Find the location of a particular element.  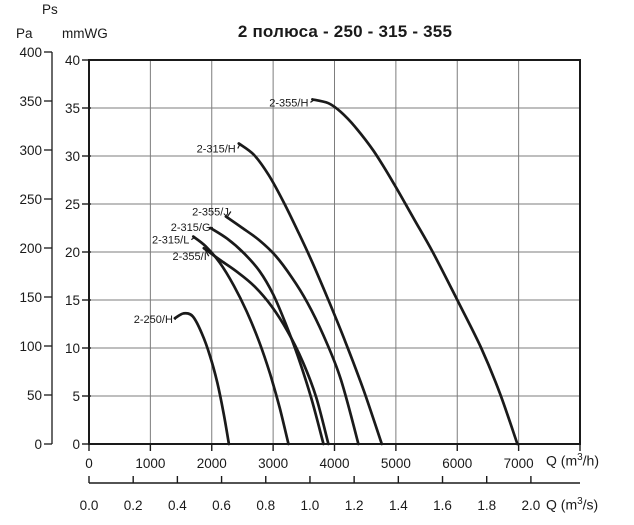

m3s-tick-label: 0.0 is located at coordinates (89, 505).